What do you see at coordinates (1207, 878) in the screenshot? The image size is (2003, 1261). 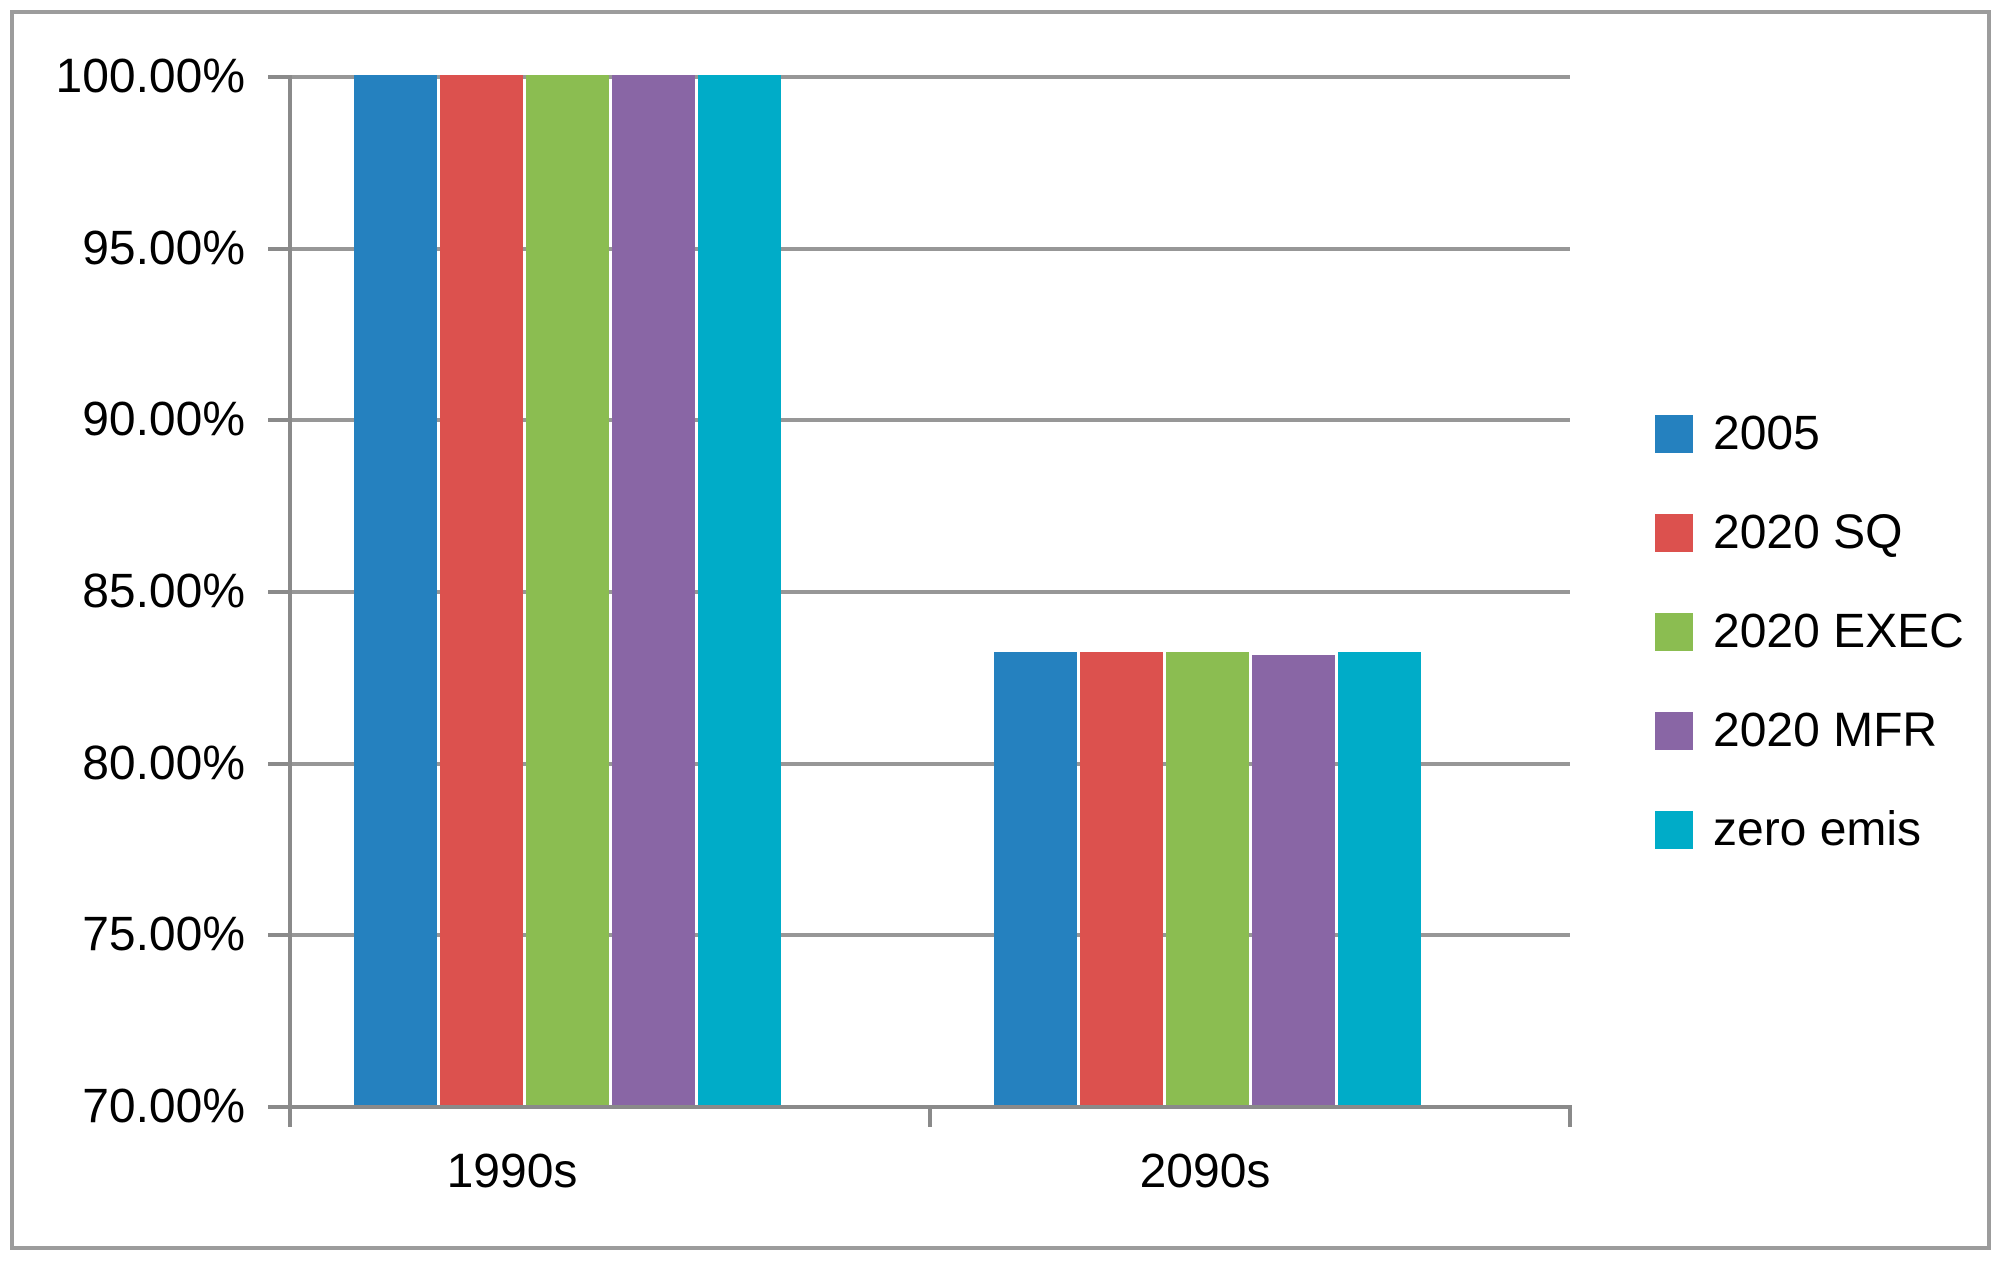 I see `bar-2090s-2020-exec` at bounding box center [1207, 878].